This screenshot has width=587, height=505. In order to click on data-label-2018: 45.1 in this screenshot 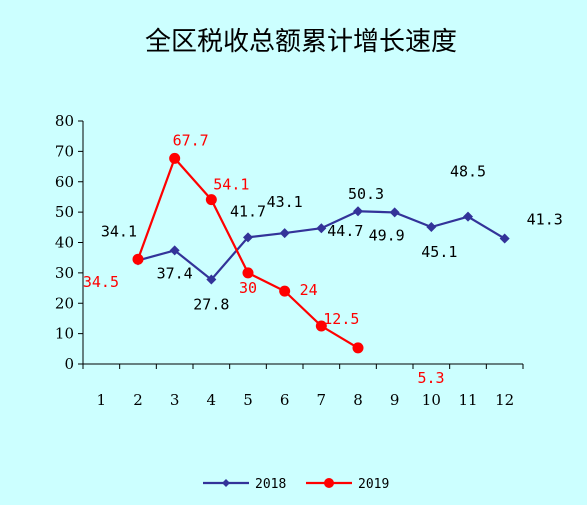, I will do `click(439, 252)`.